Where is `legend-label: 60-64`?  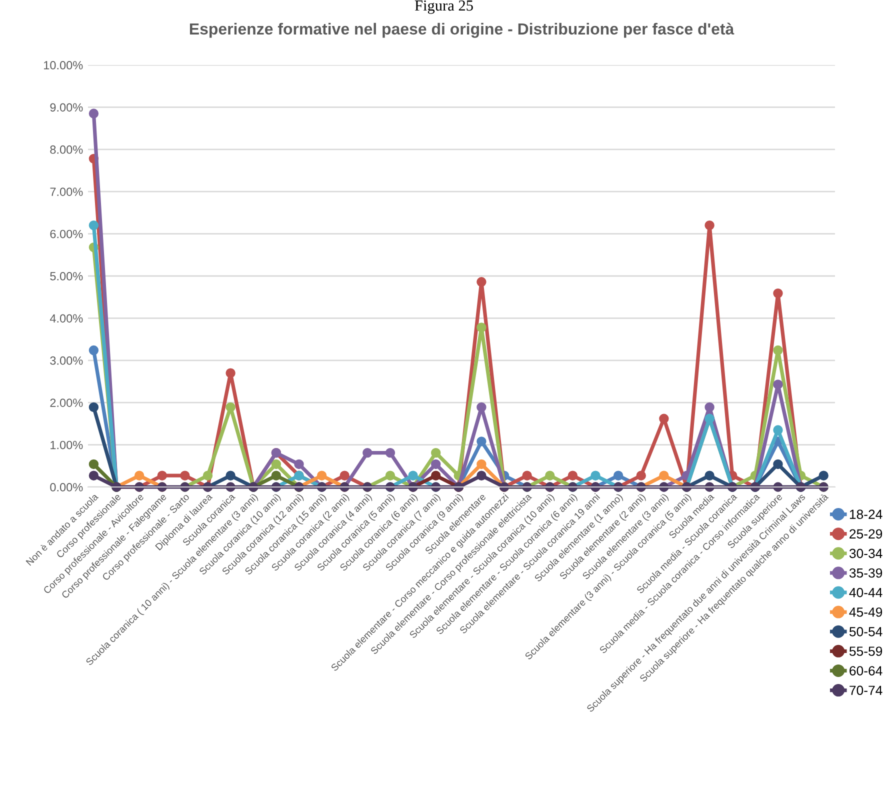
legend-label: 60-64 is located at coordinates (866, 671).